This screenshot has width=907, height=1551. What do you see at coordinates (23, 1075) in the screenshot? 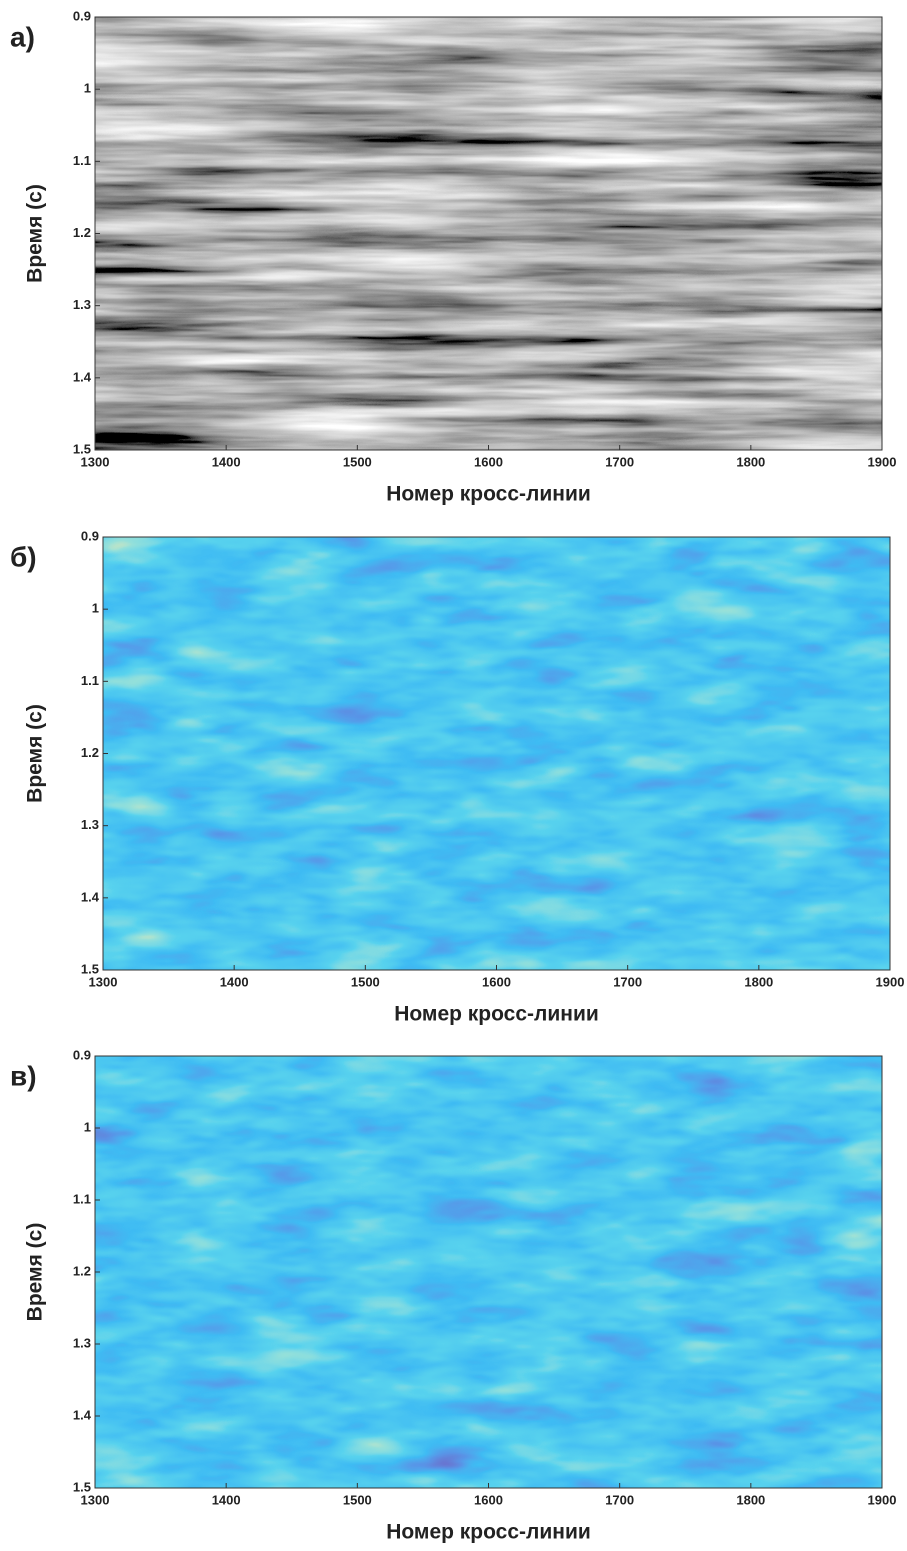
I see `panel-label: в)` at bounding box center [23, 1075].